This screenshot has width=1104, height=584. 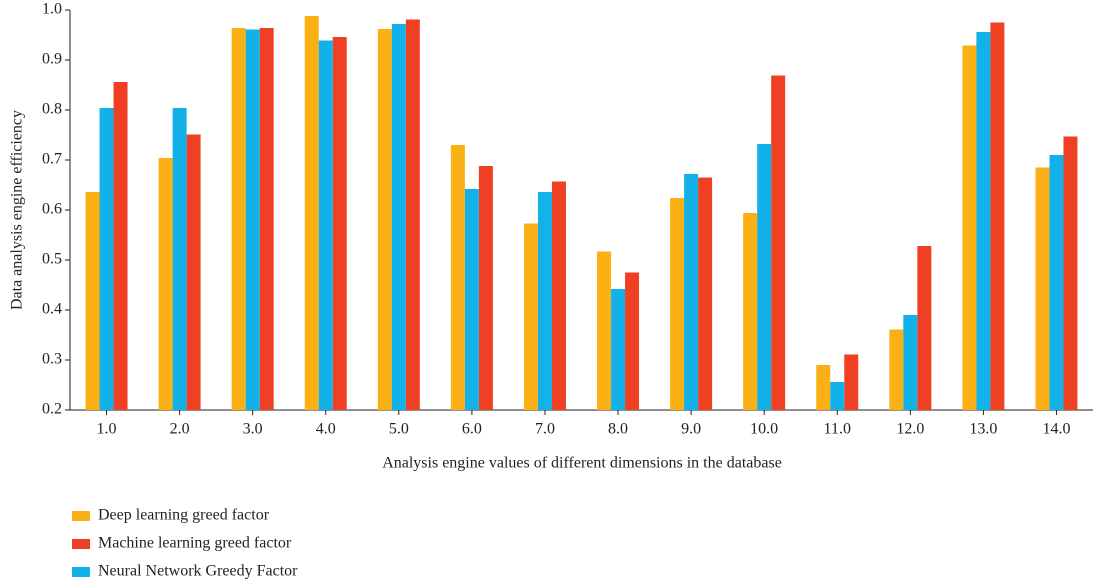 What do you see at coordinates (52, 59) in the screenshot?
I see `y-tick-label: 0.9` at bounding box center [52, 59].